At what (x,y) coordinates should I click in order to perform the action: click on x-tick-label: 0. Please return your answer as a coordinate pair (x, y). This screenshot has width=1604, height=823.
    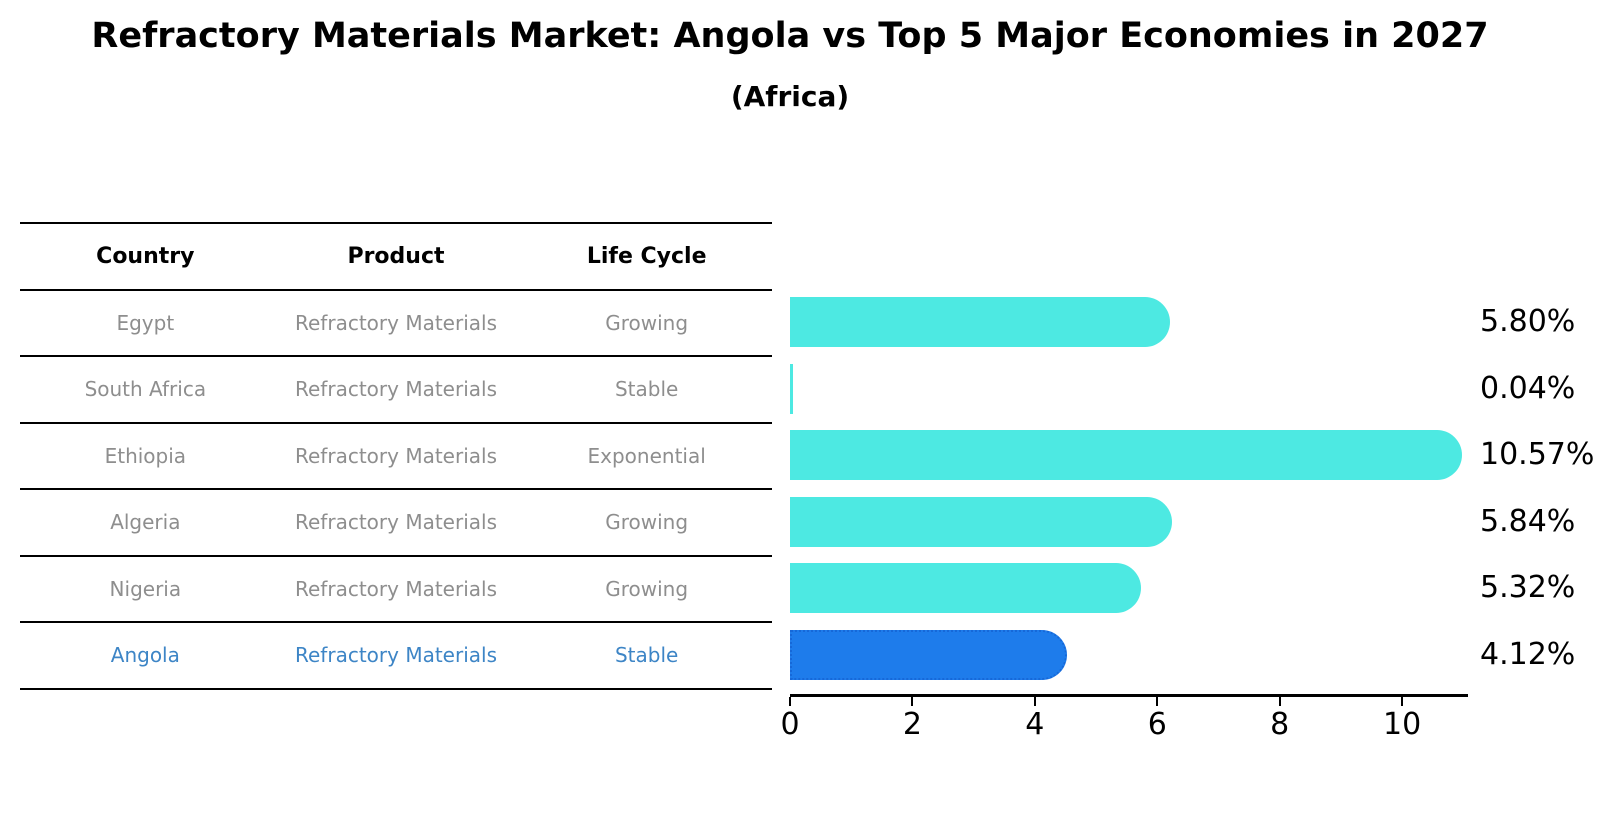
    Looking at the image, I should click on (790, 724).